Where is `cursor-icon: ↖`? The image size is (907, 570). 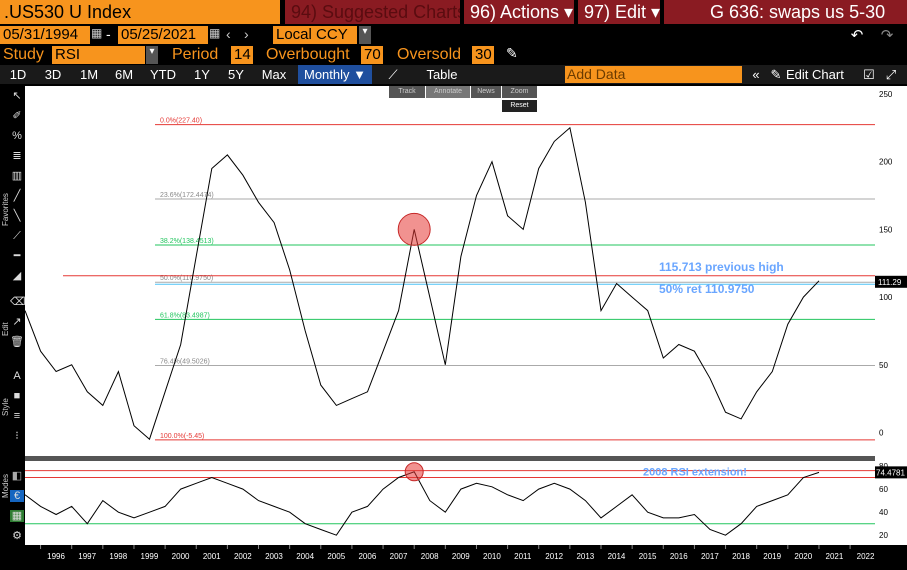
cursor-icon: ↖ is located at coordinates (17, 96).